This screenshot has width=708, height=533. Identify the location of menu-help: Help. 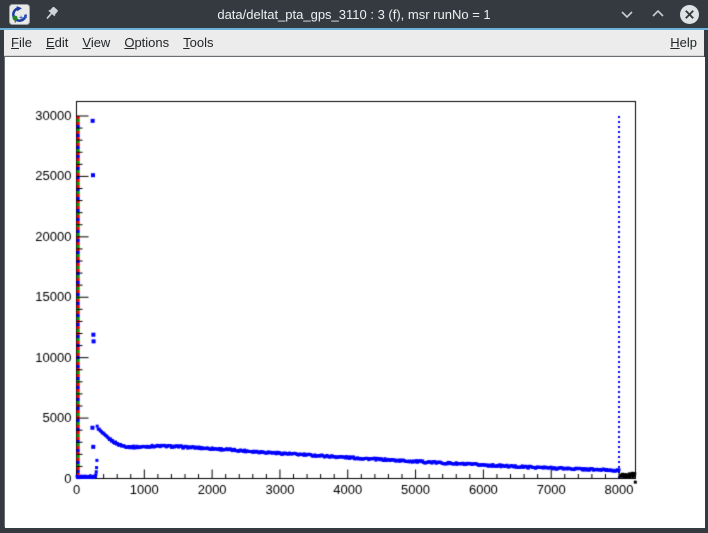
(683, 42).